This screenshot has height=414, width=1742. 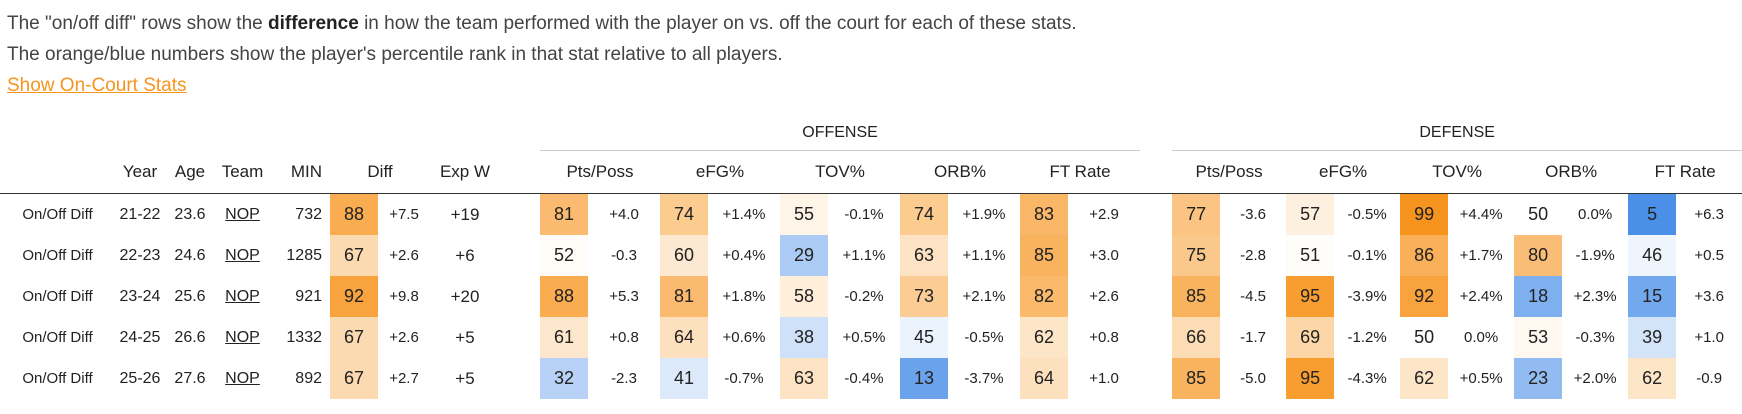 I want to click on diff-value: -3.9%, so click(x=1367, y=296).